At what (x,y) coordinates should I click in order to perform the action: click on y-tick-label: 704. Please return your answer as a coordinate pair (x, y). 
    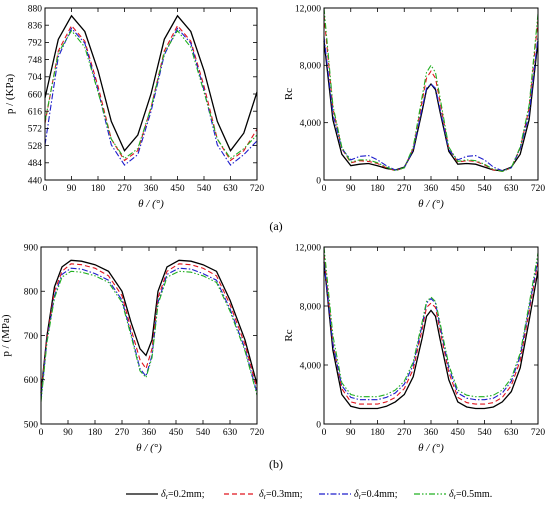
    Looking at the image, I should click on (35, 78).